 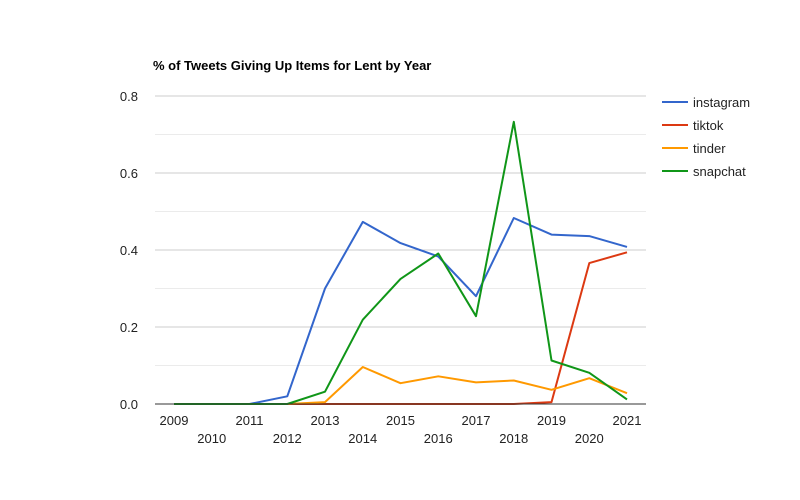 I want to click on x-tick-label: 2018, so click(x=513, y=438).